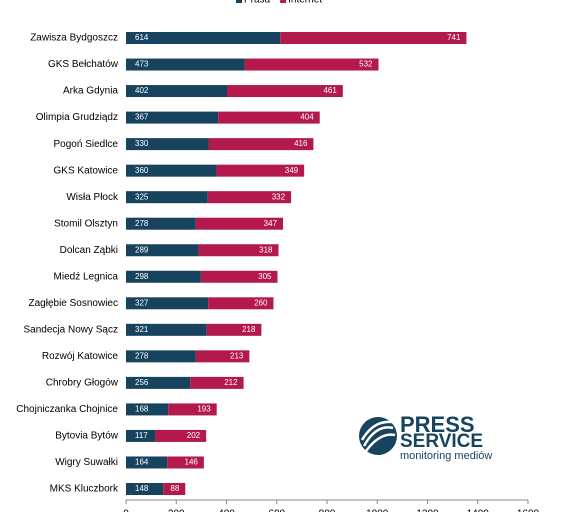 This screenshot has height=512, width=570. I want to click on y-tick-label: Wigry Suwałki, so click(86, 462).